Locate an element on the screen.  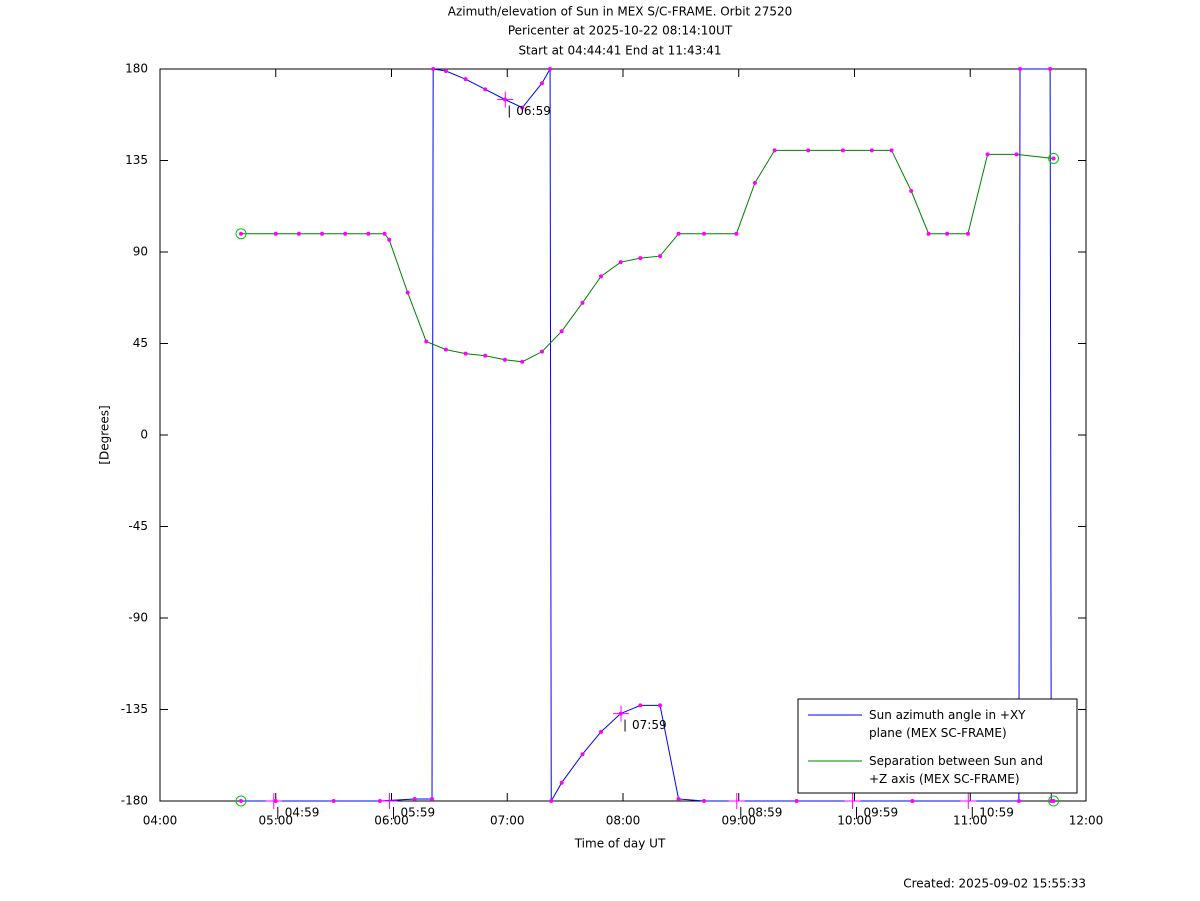
chart-subtitle: Start at 04:44:41 End at 11:43:41 is located at coordinates (619, 51).